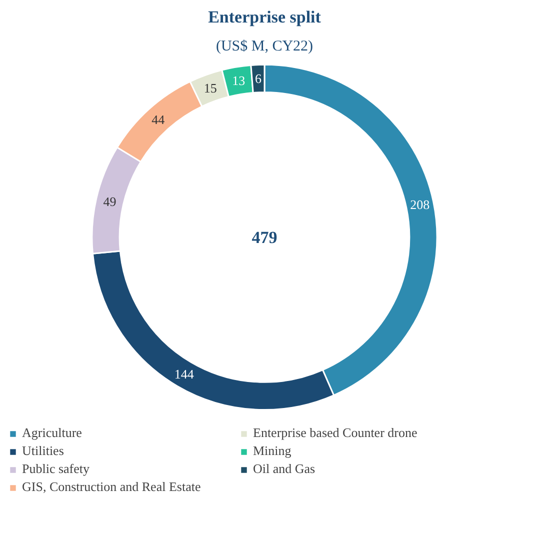 The width and height of the screenshot is (540, 533). What do you see at coordinates (272, 451) in the screenshot?
I see `legend-label: Mining` at bounding box center [272, 451].